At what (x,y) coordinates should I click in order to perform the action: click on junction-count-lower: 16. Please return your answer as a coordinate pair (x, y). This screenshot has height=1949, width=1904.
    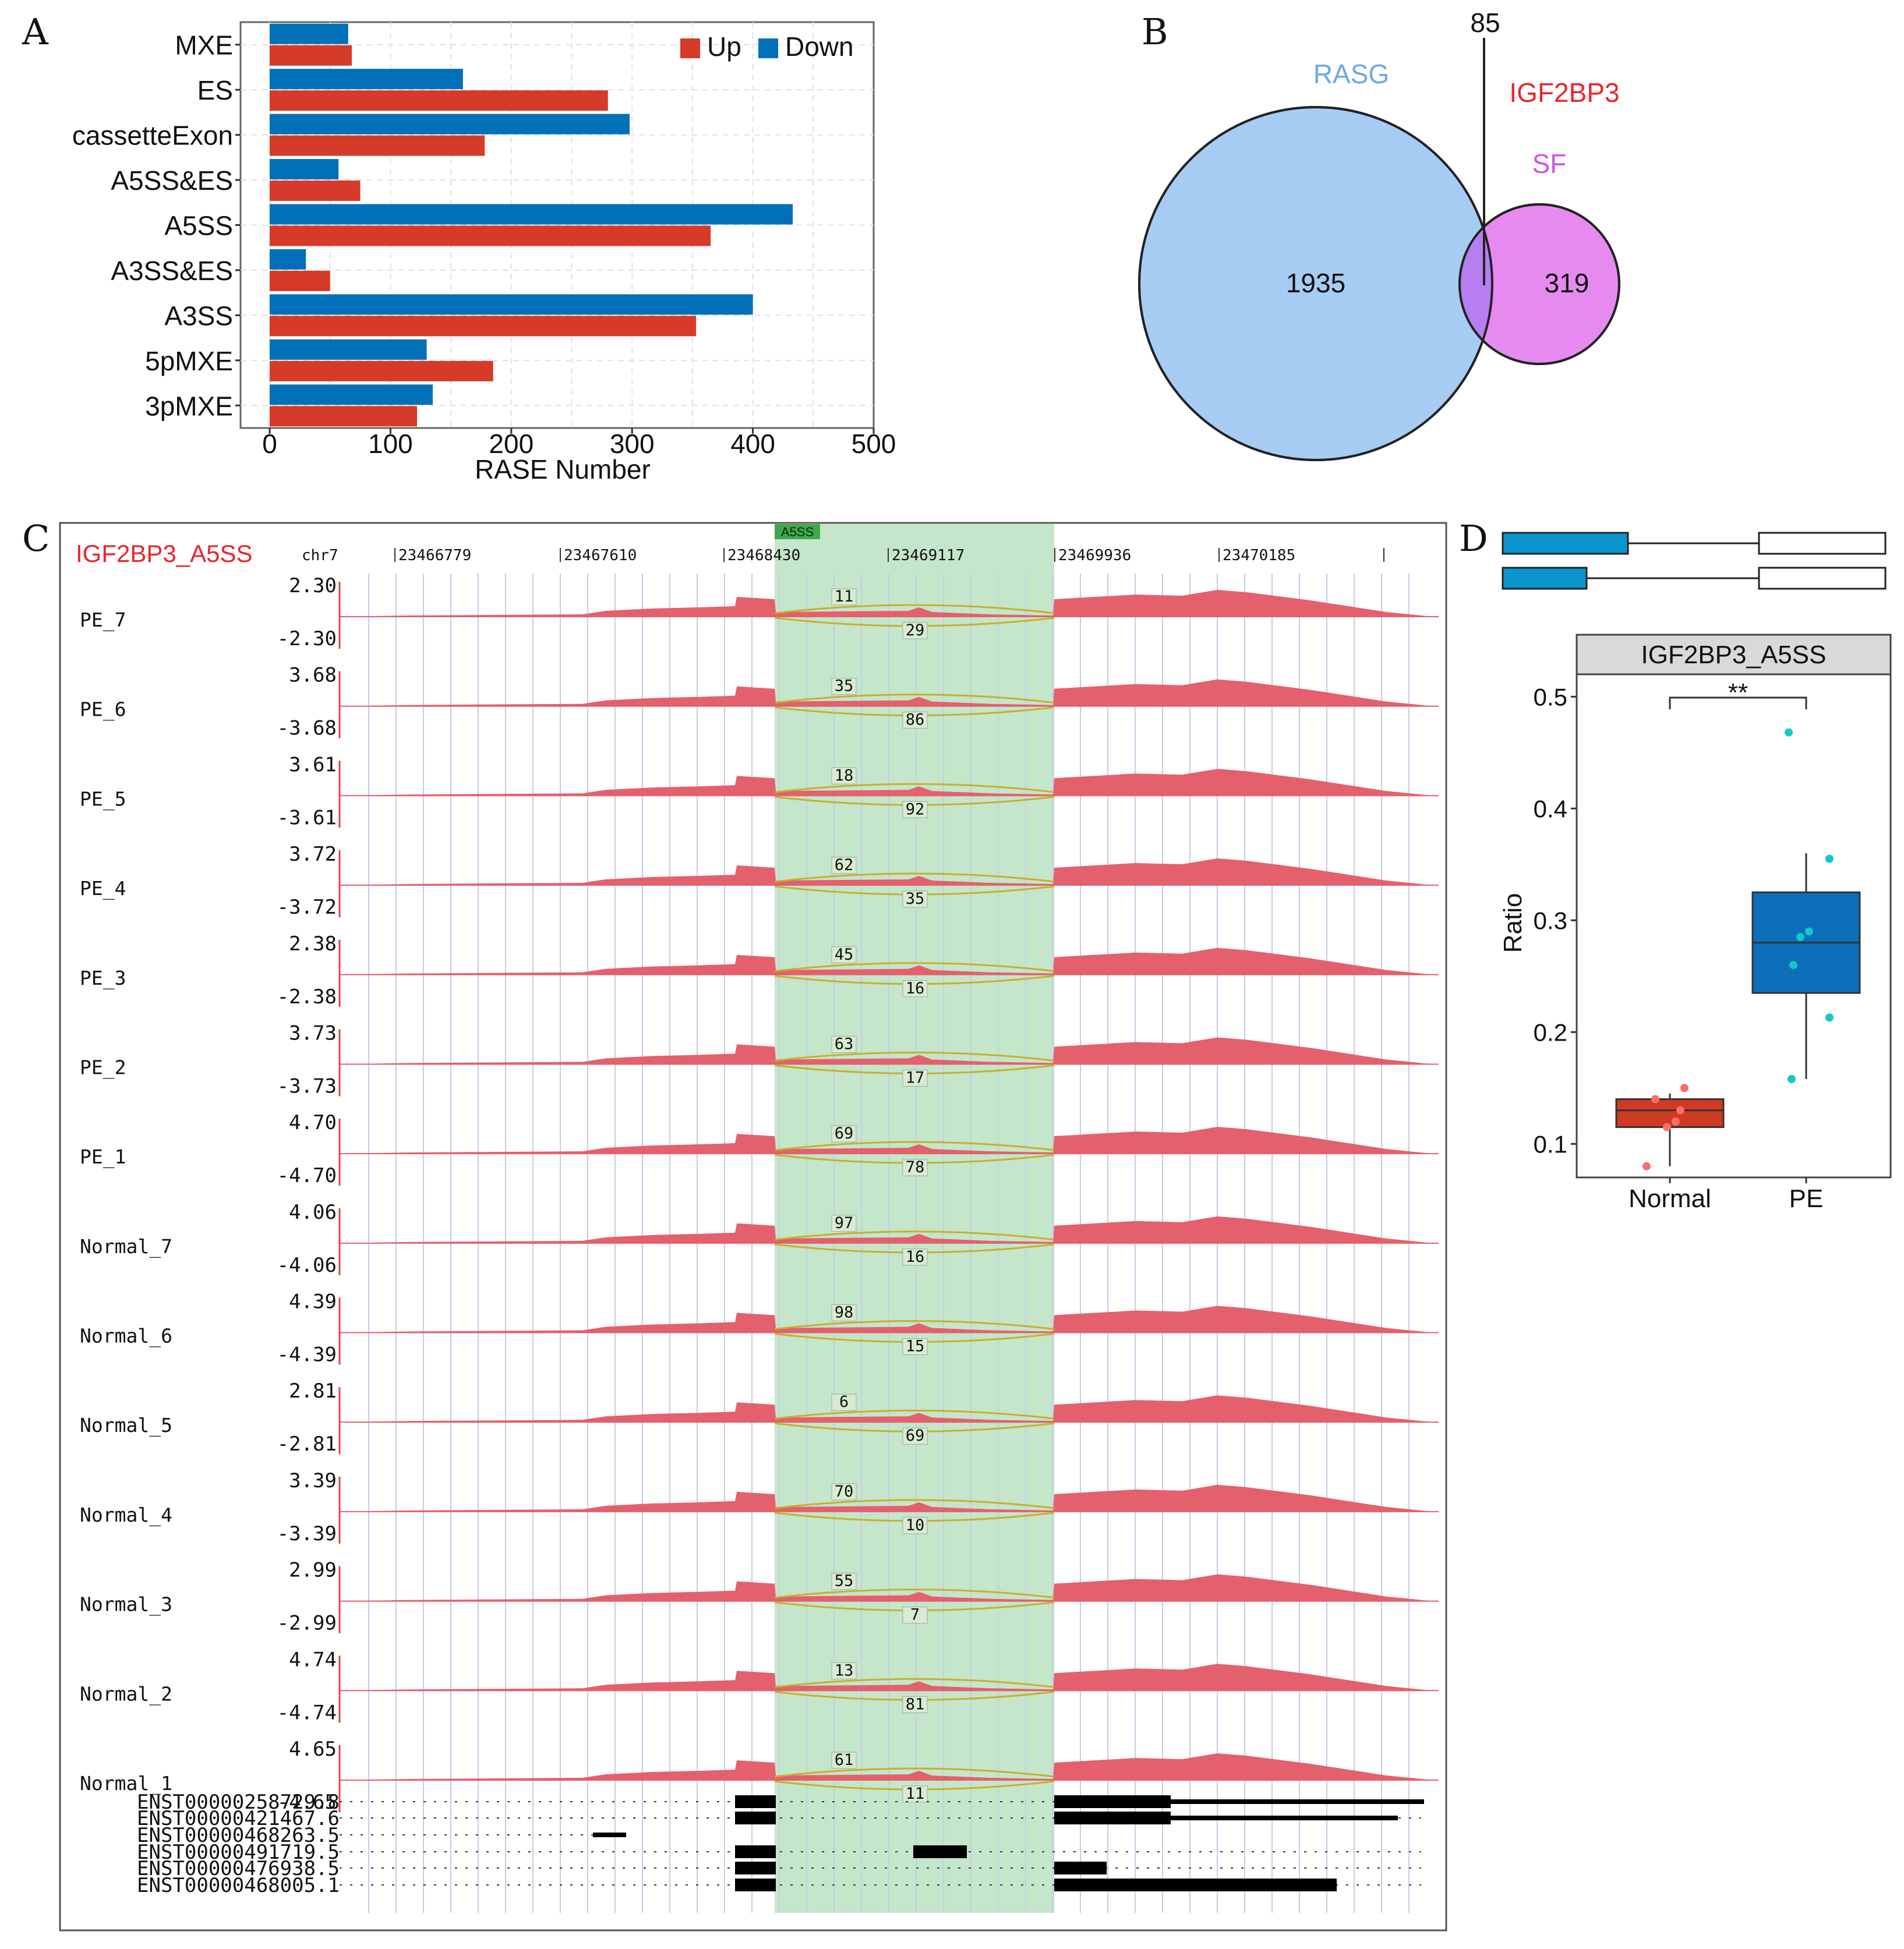
    Looking at the image, I should click on (915, 988).